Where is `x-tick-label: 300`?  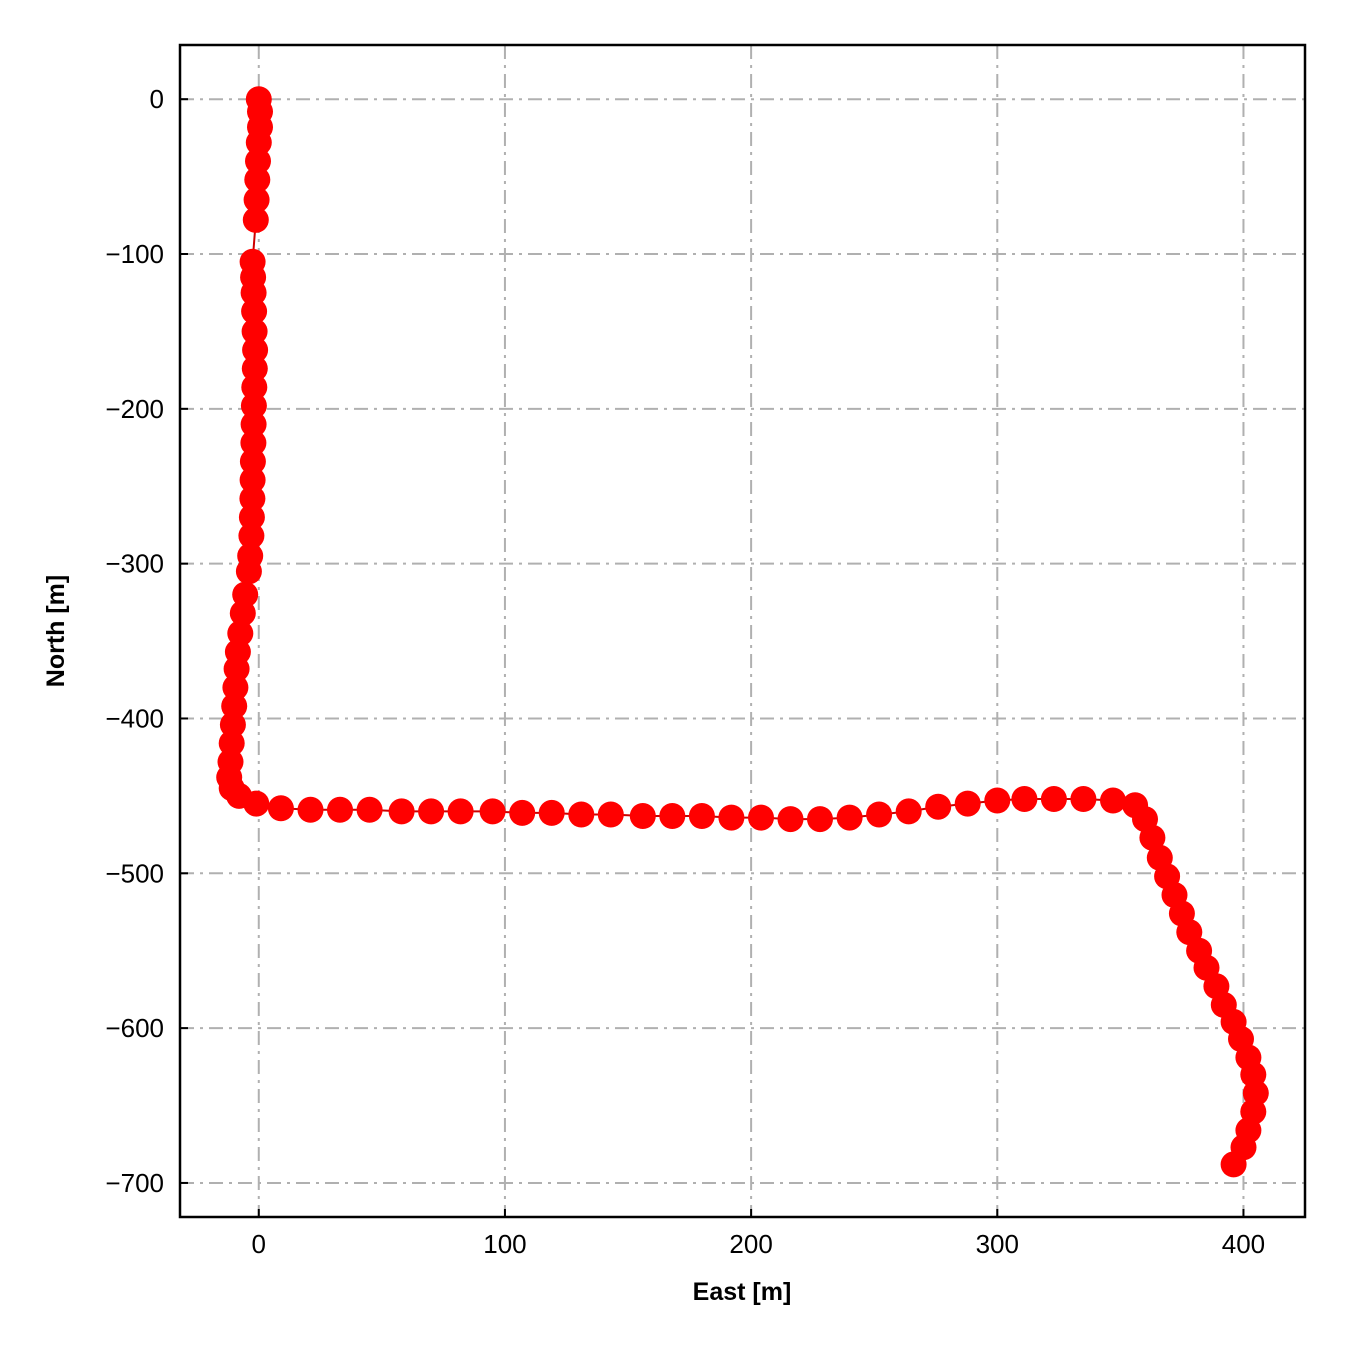 x-tick-label: 300 is located at coordinates (997, 1244).